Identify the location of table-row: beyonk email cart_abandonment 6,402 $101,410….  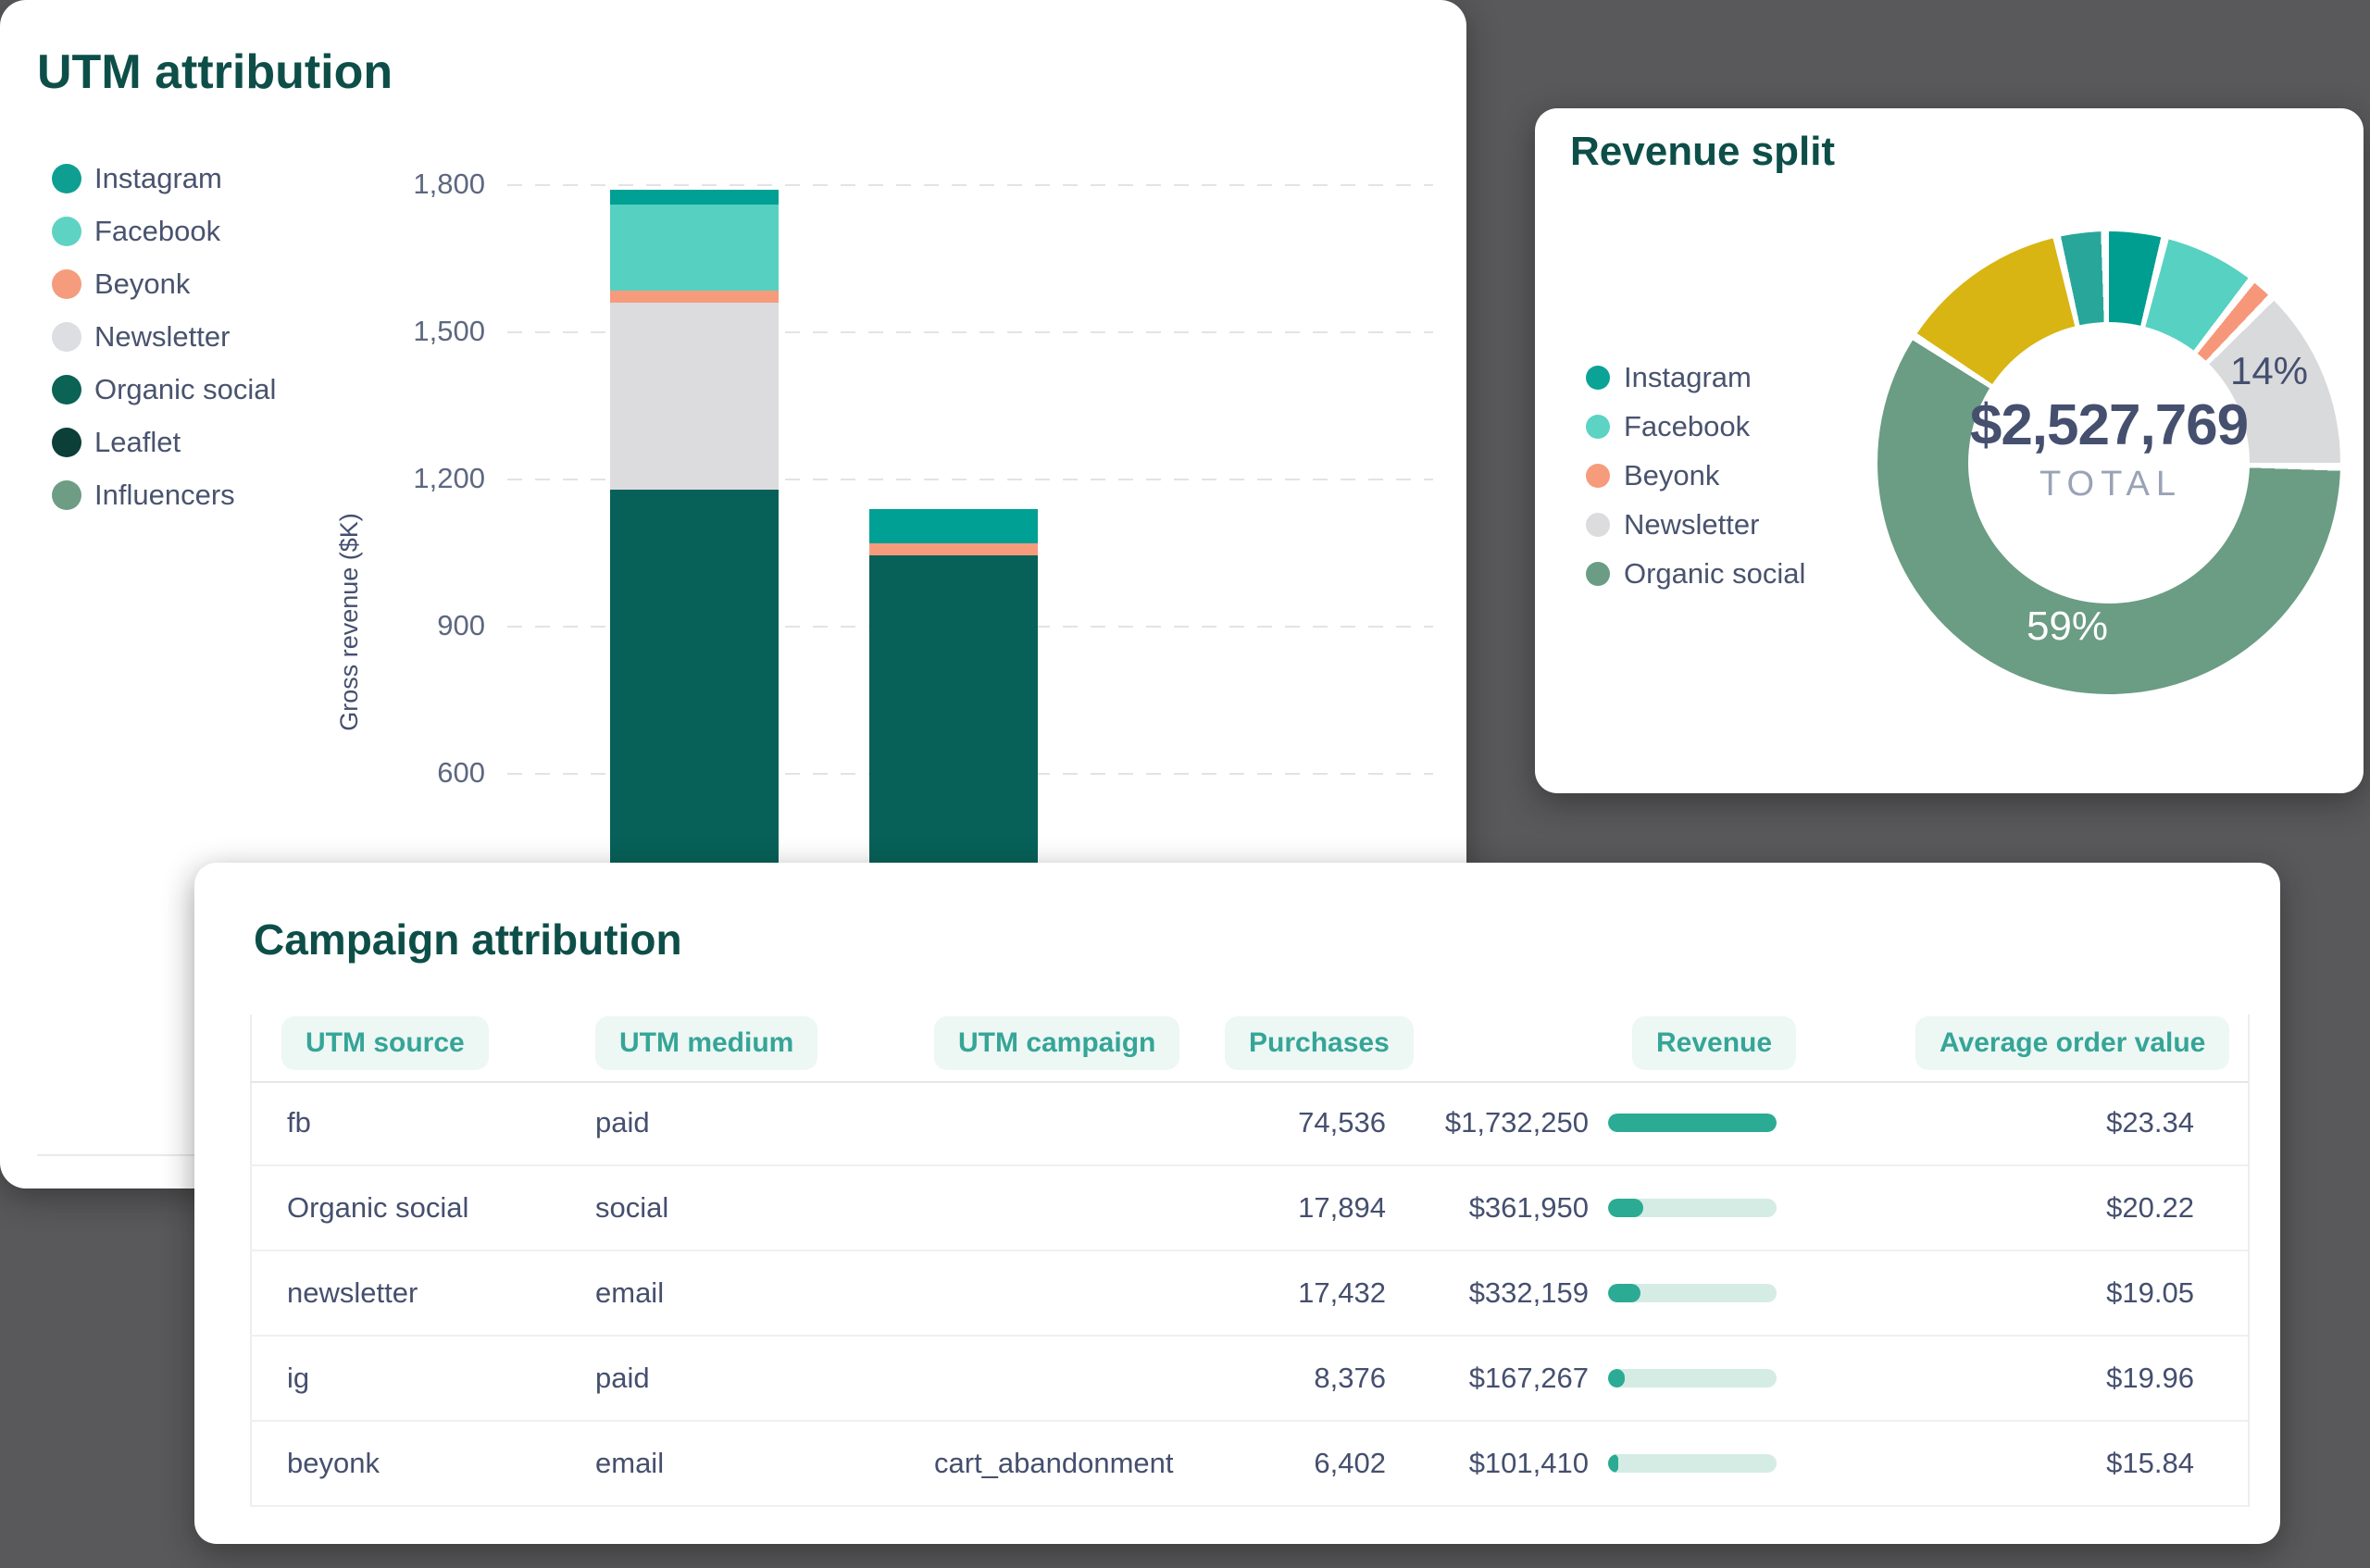
(1249, 1464).